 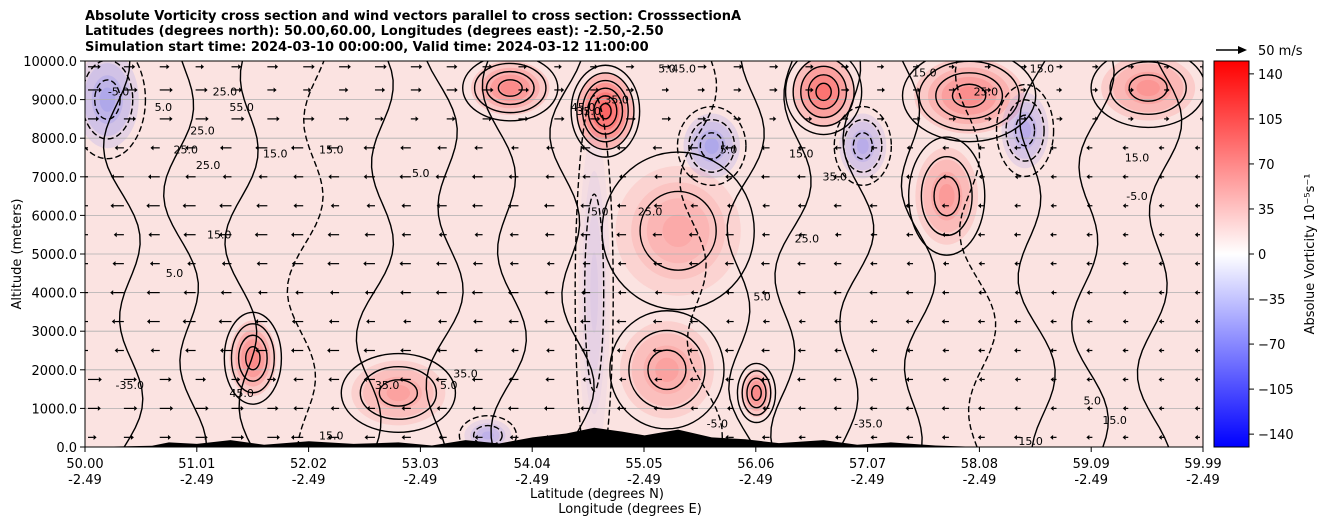 What do you see at coordinates (85, 480) in the screenshot?
I see `x-tick-label-longitude: -2.49` at bounding box center [85, 480].